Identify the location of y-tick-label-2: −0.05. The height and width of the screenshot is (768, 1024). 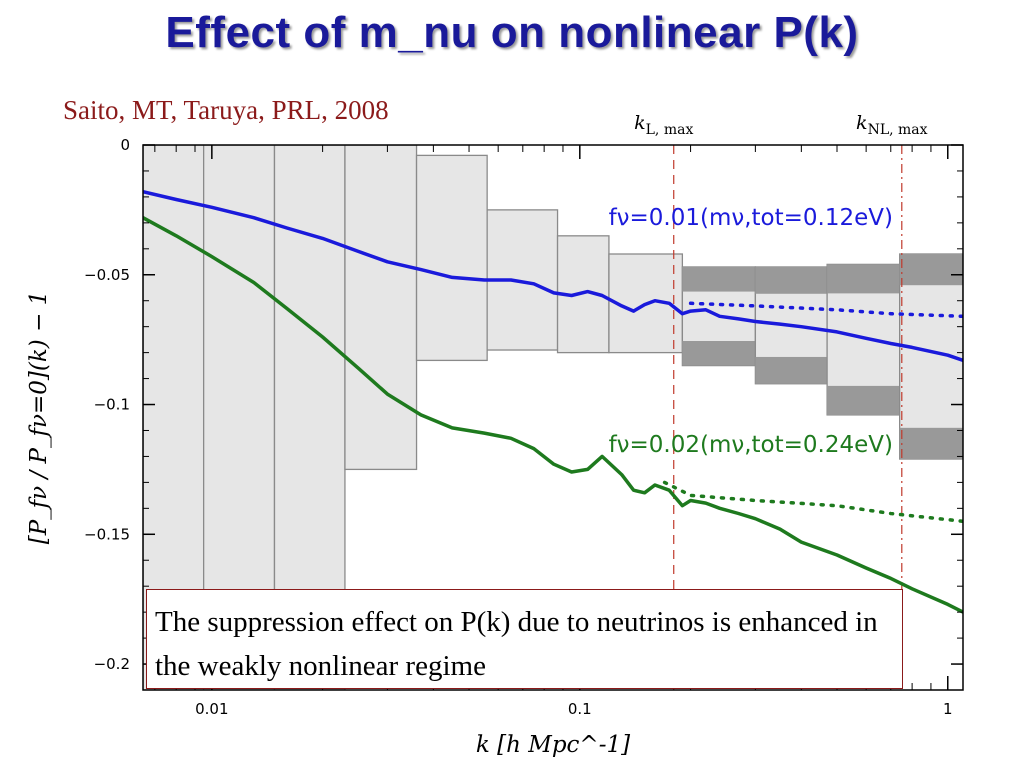
(107, 275).